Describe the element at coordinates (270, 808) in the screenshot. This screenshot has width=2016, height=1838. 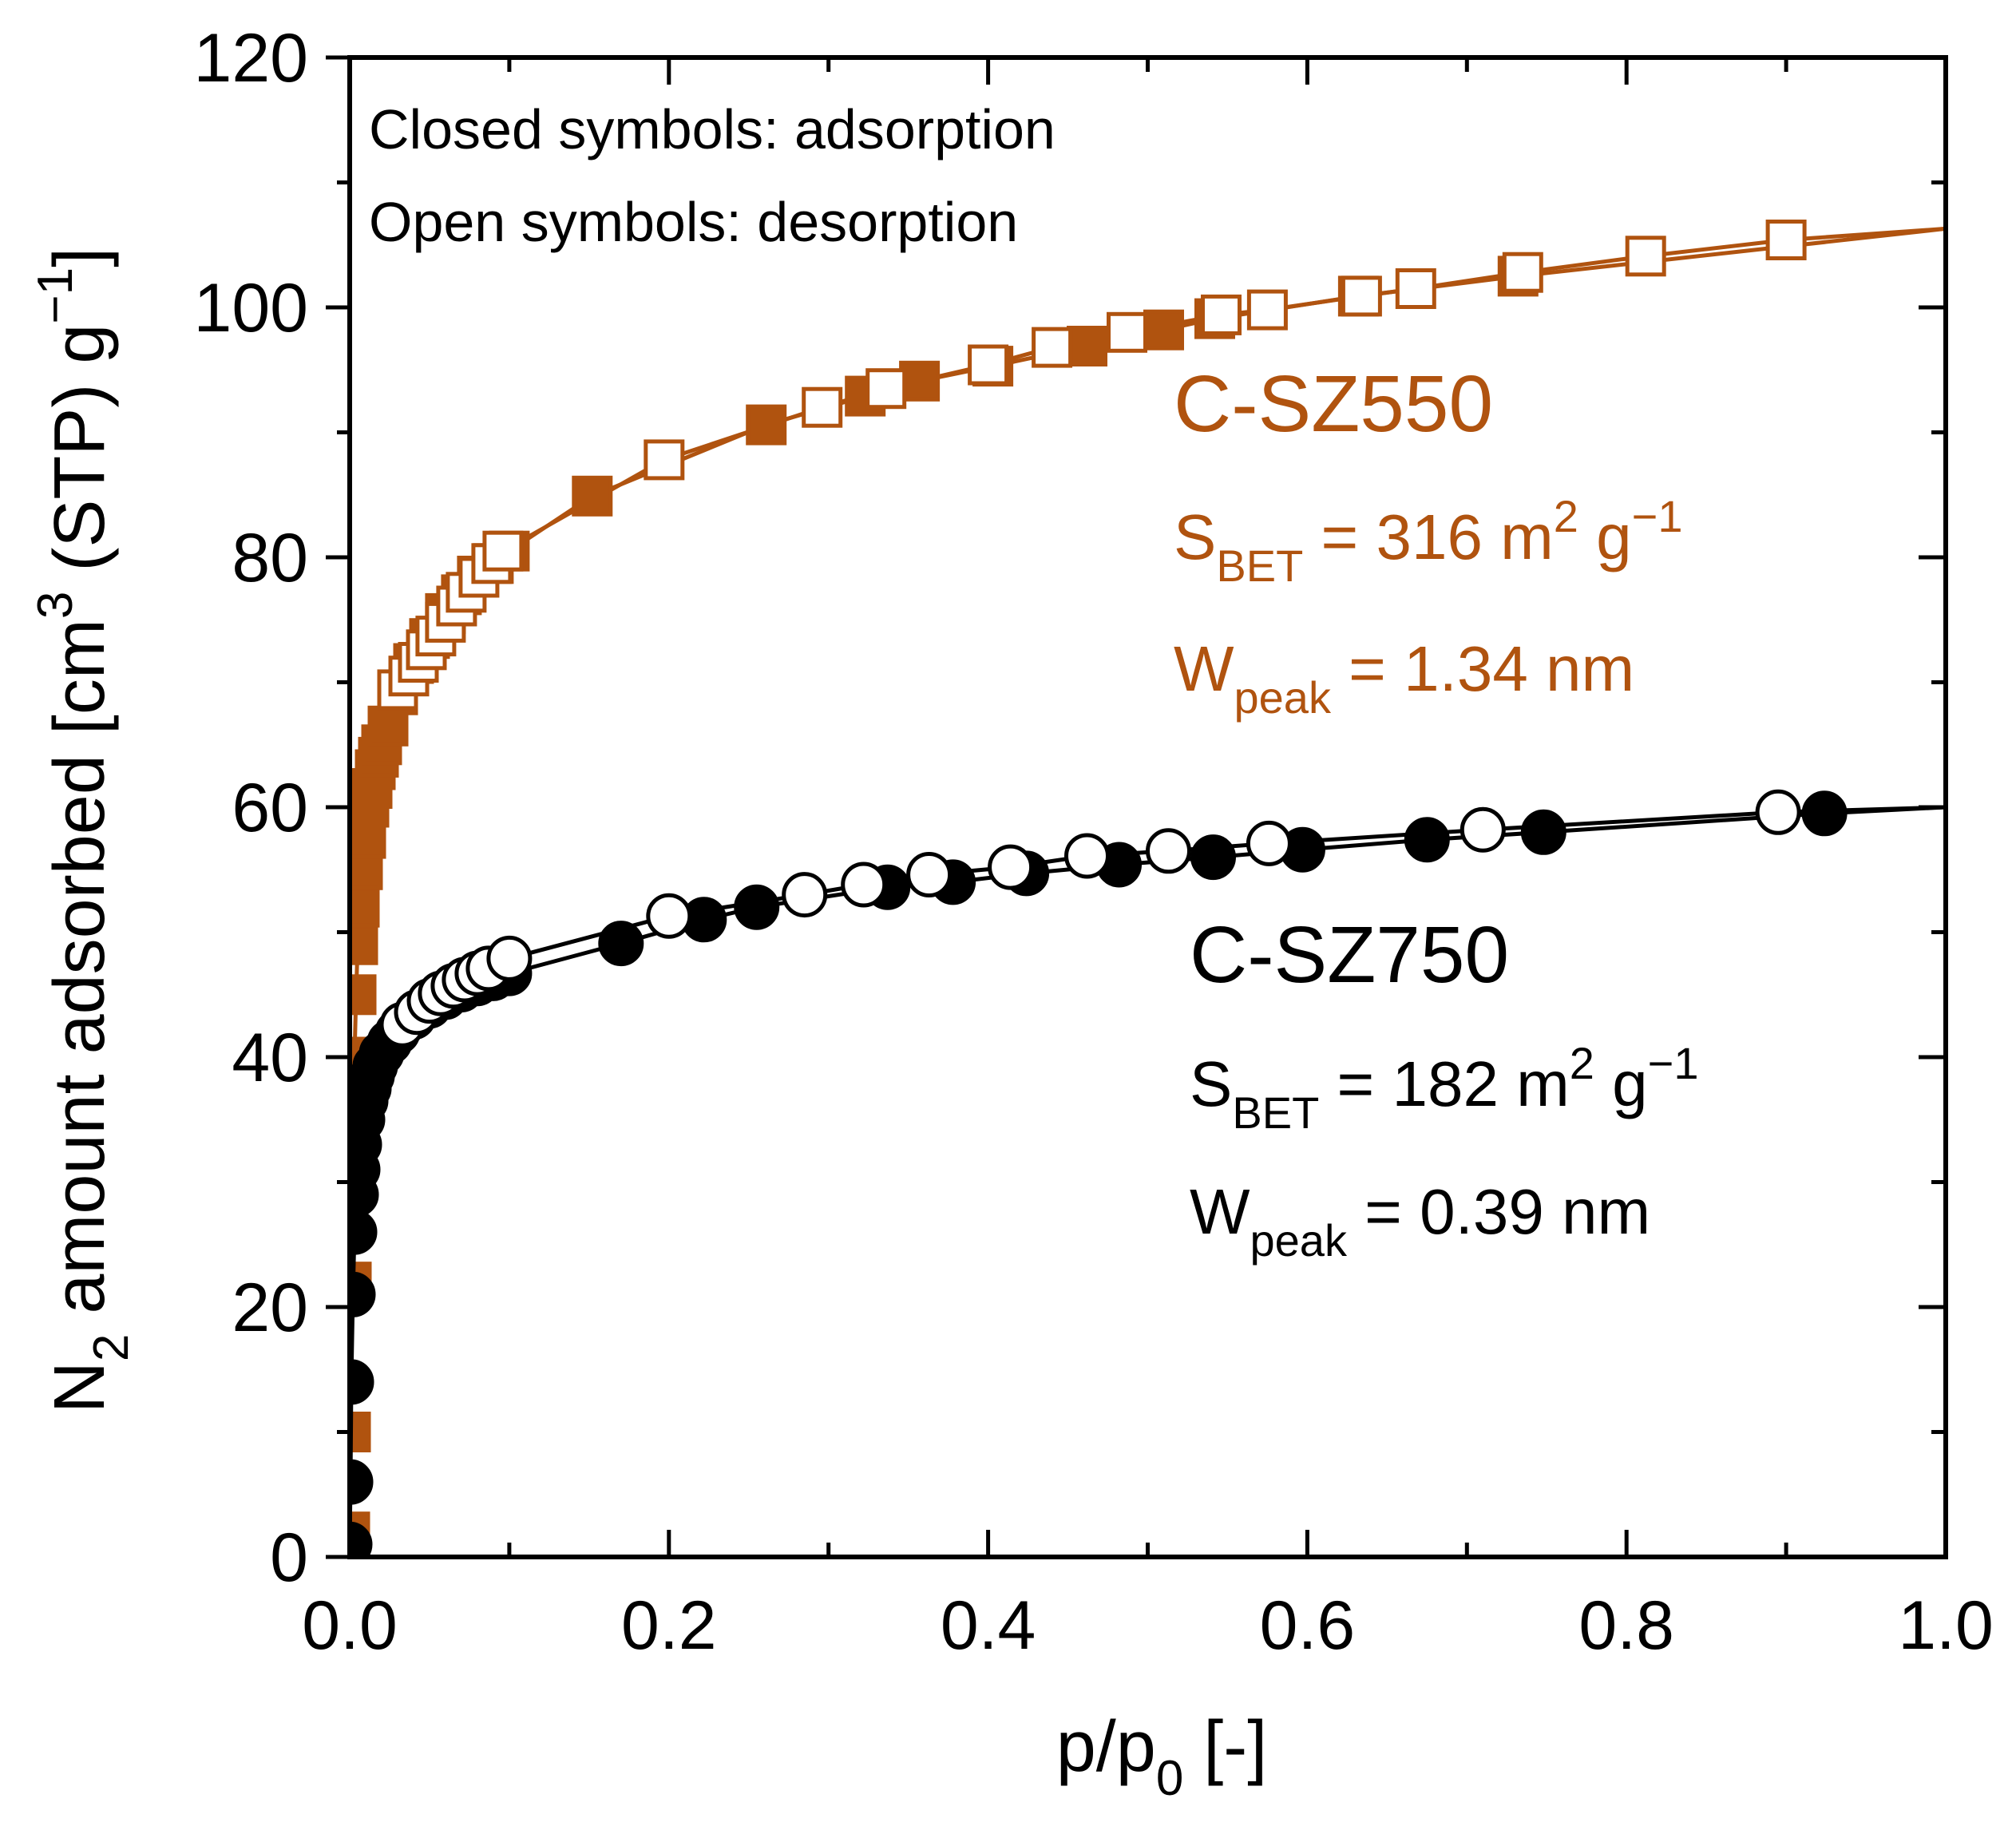
I see `y-tick-label: 60` at that location.